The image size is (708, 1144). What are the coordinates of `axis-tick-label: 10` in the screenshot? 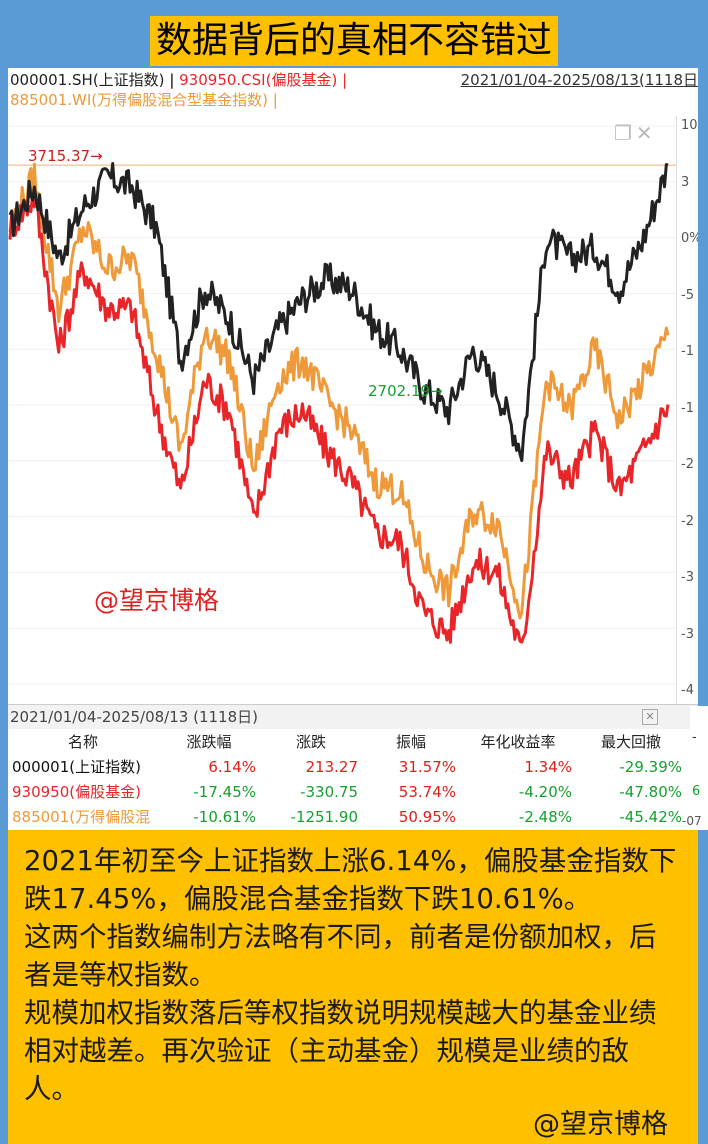 It's located at (689, 125).